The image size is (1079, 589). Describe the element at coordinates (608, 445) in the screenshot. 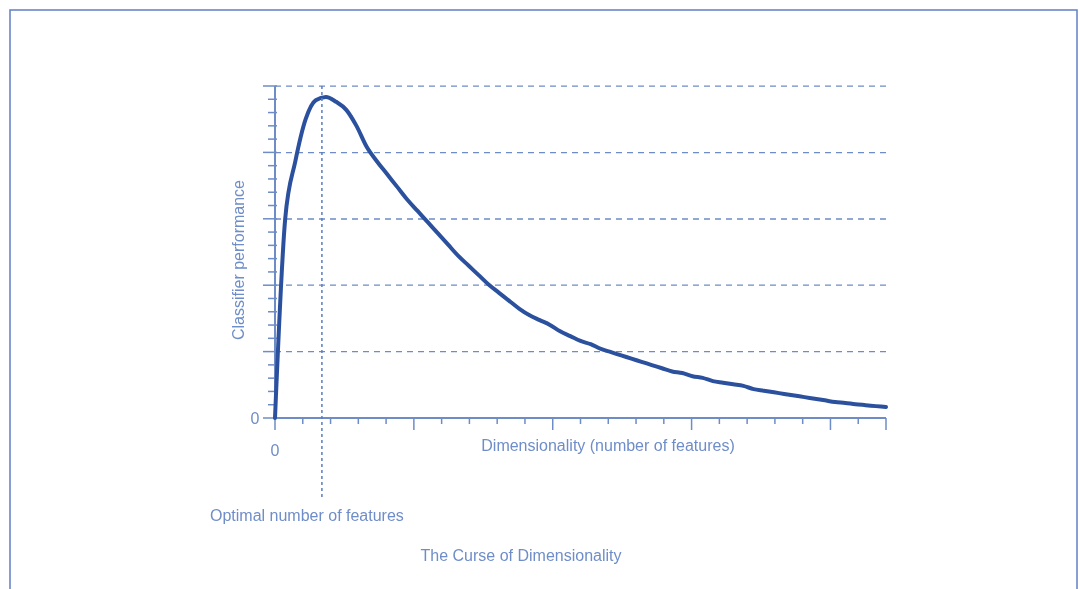

I see `x-axis-title: Dimensionality (number of features)` at that location.